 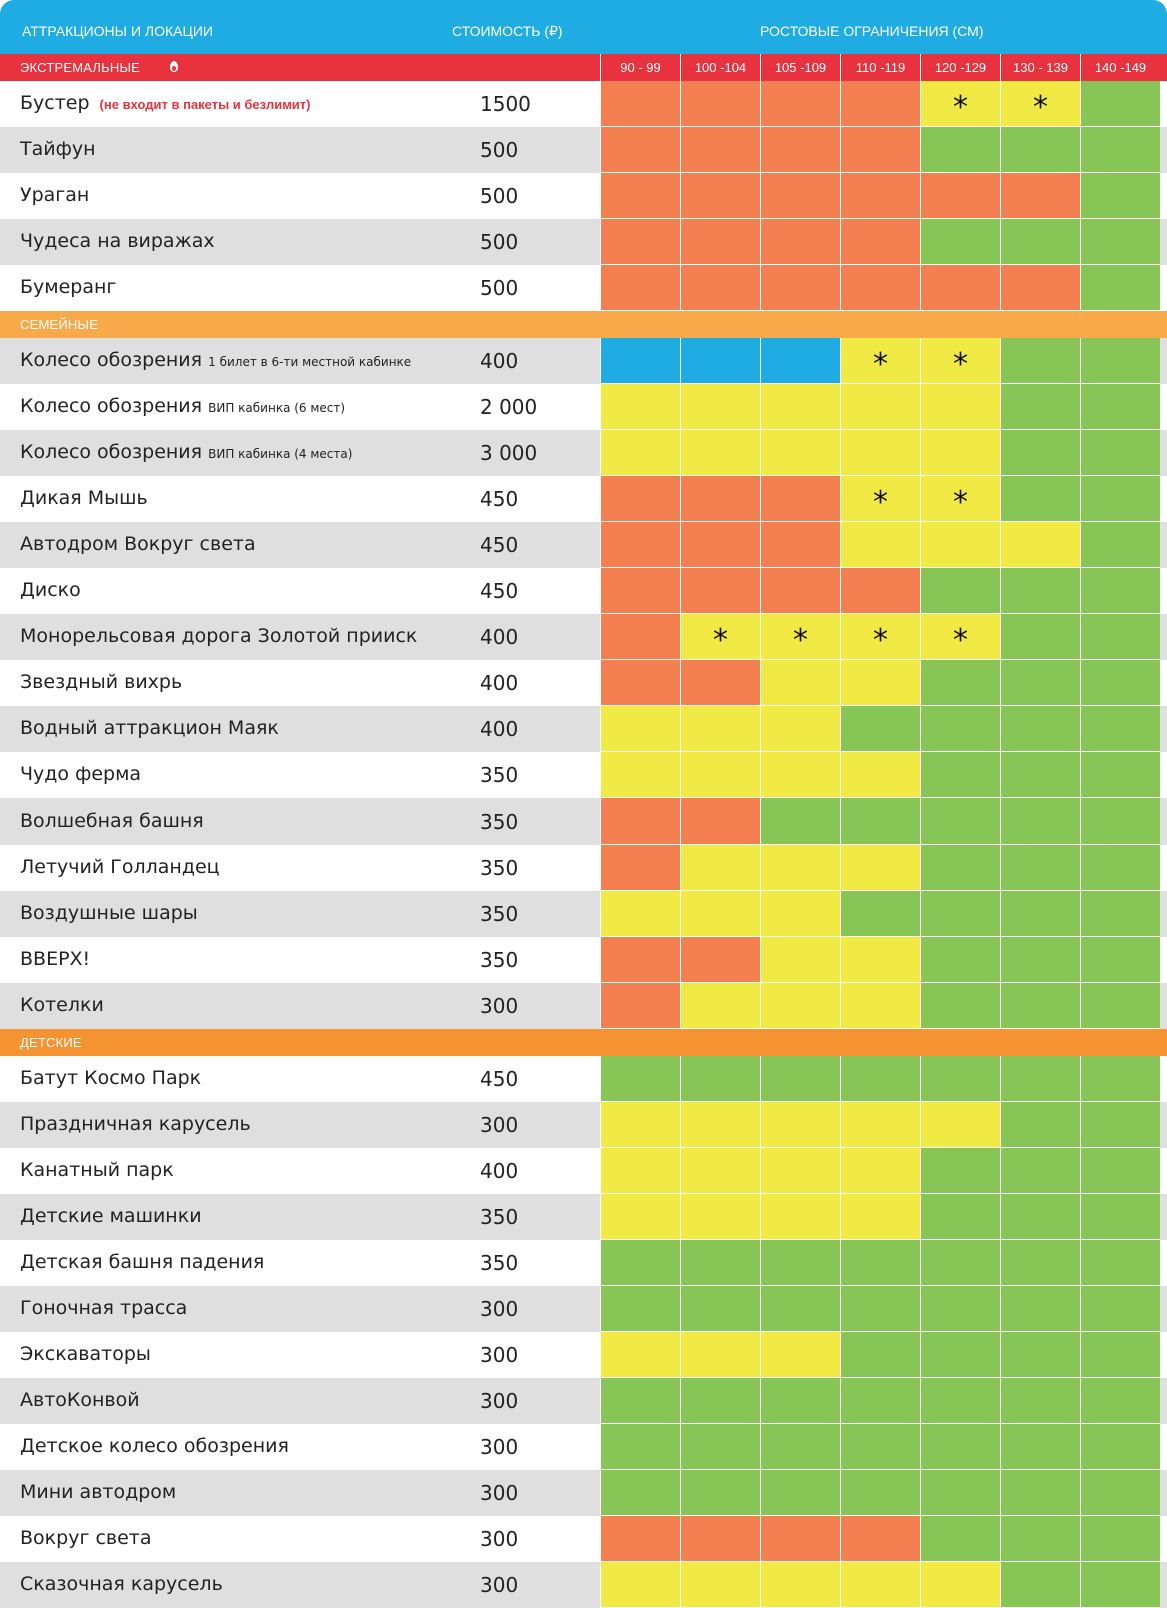 I want to click on attraction-title: Колесо обозрения, so click(x=111, y=406).